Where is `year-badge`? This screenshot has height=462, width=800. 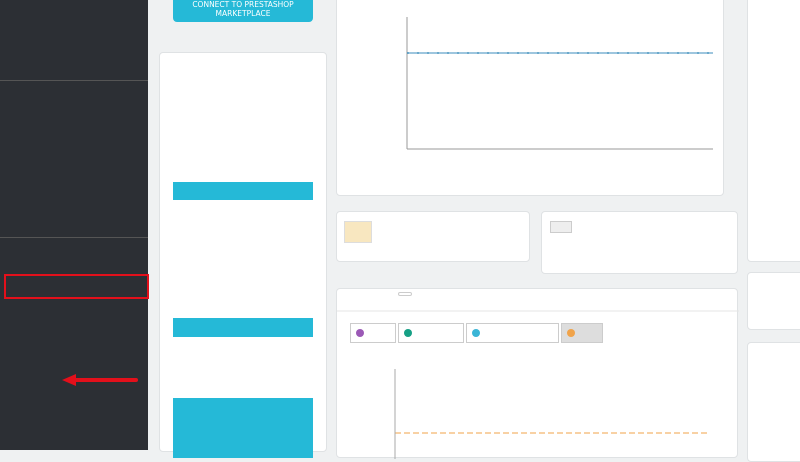
year-badge is located at coordinates (405, 294).